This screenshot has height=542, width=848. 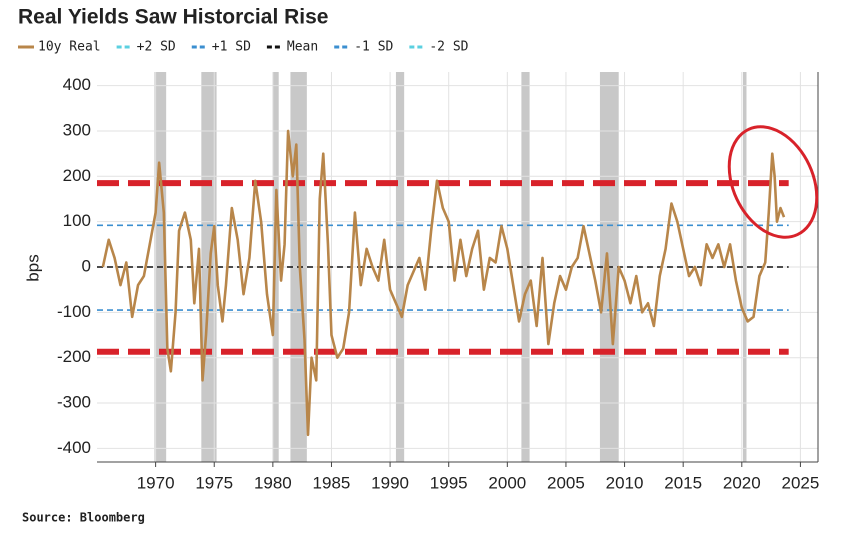 What do you see at coordinates (773, 182) in the screenshot?
I see `highlight-circle` at bounding box center [773, 182].